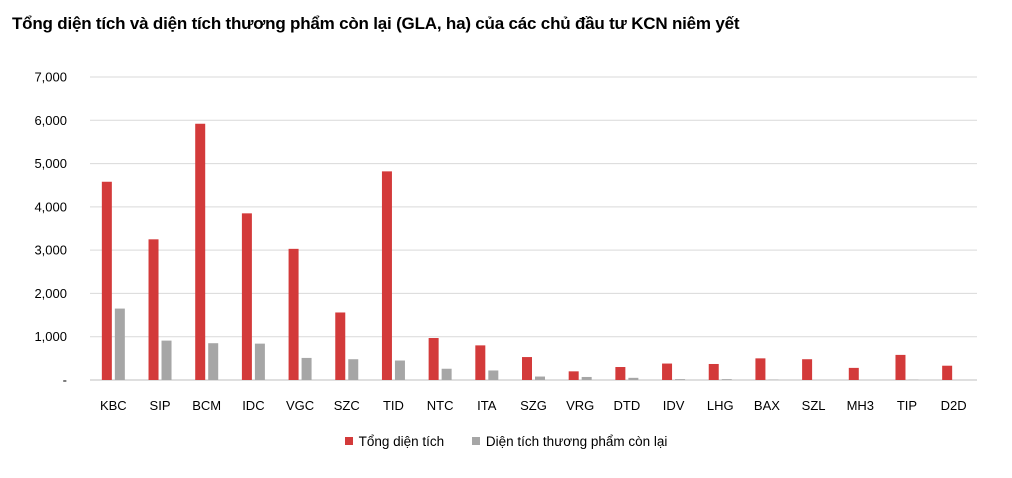  Describe the element at coordinates (674, 405) in the screenshot. I see `x-tick-label: IDV` at that location.